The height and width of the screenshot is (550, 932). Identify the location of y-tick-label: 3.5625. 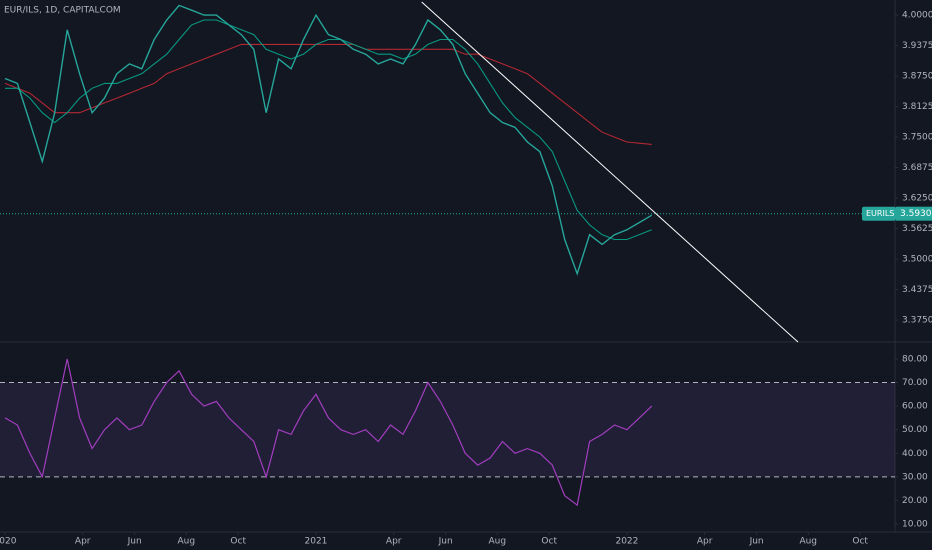
(917, 229).